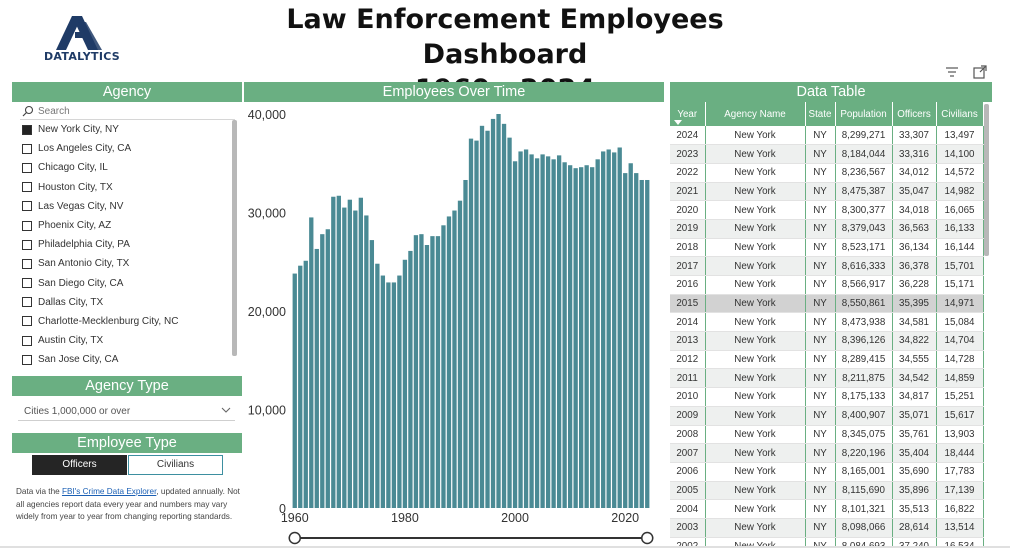 This screenshot has height=548, width=1010. I want to click on focus-mode-icon, so click(980, 72).